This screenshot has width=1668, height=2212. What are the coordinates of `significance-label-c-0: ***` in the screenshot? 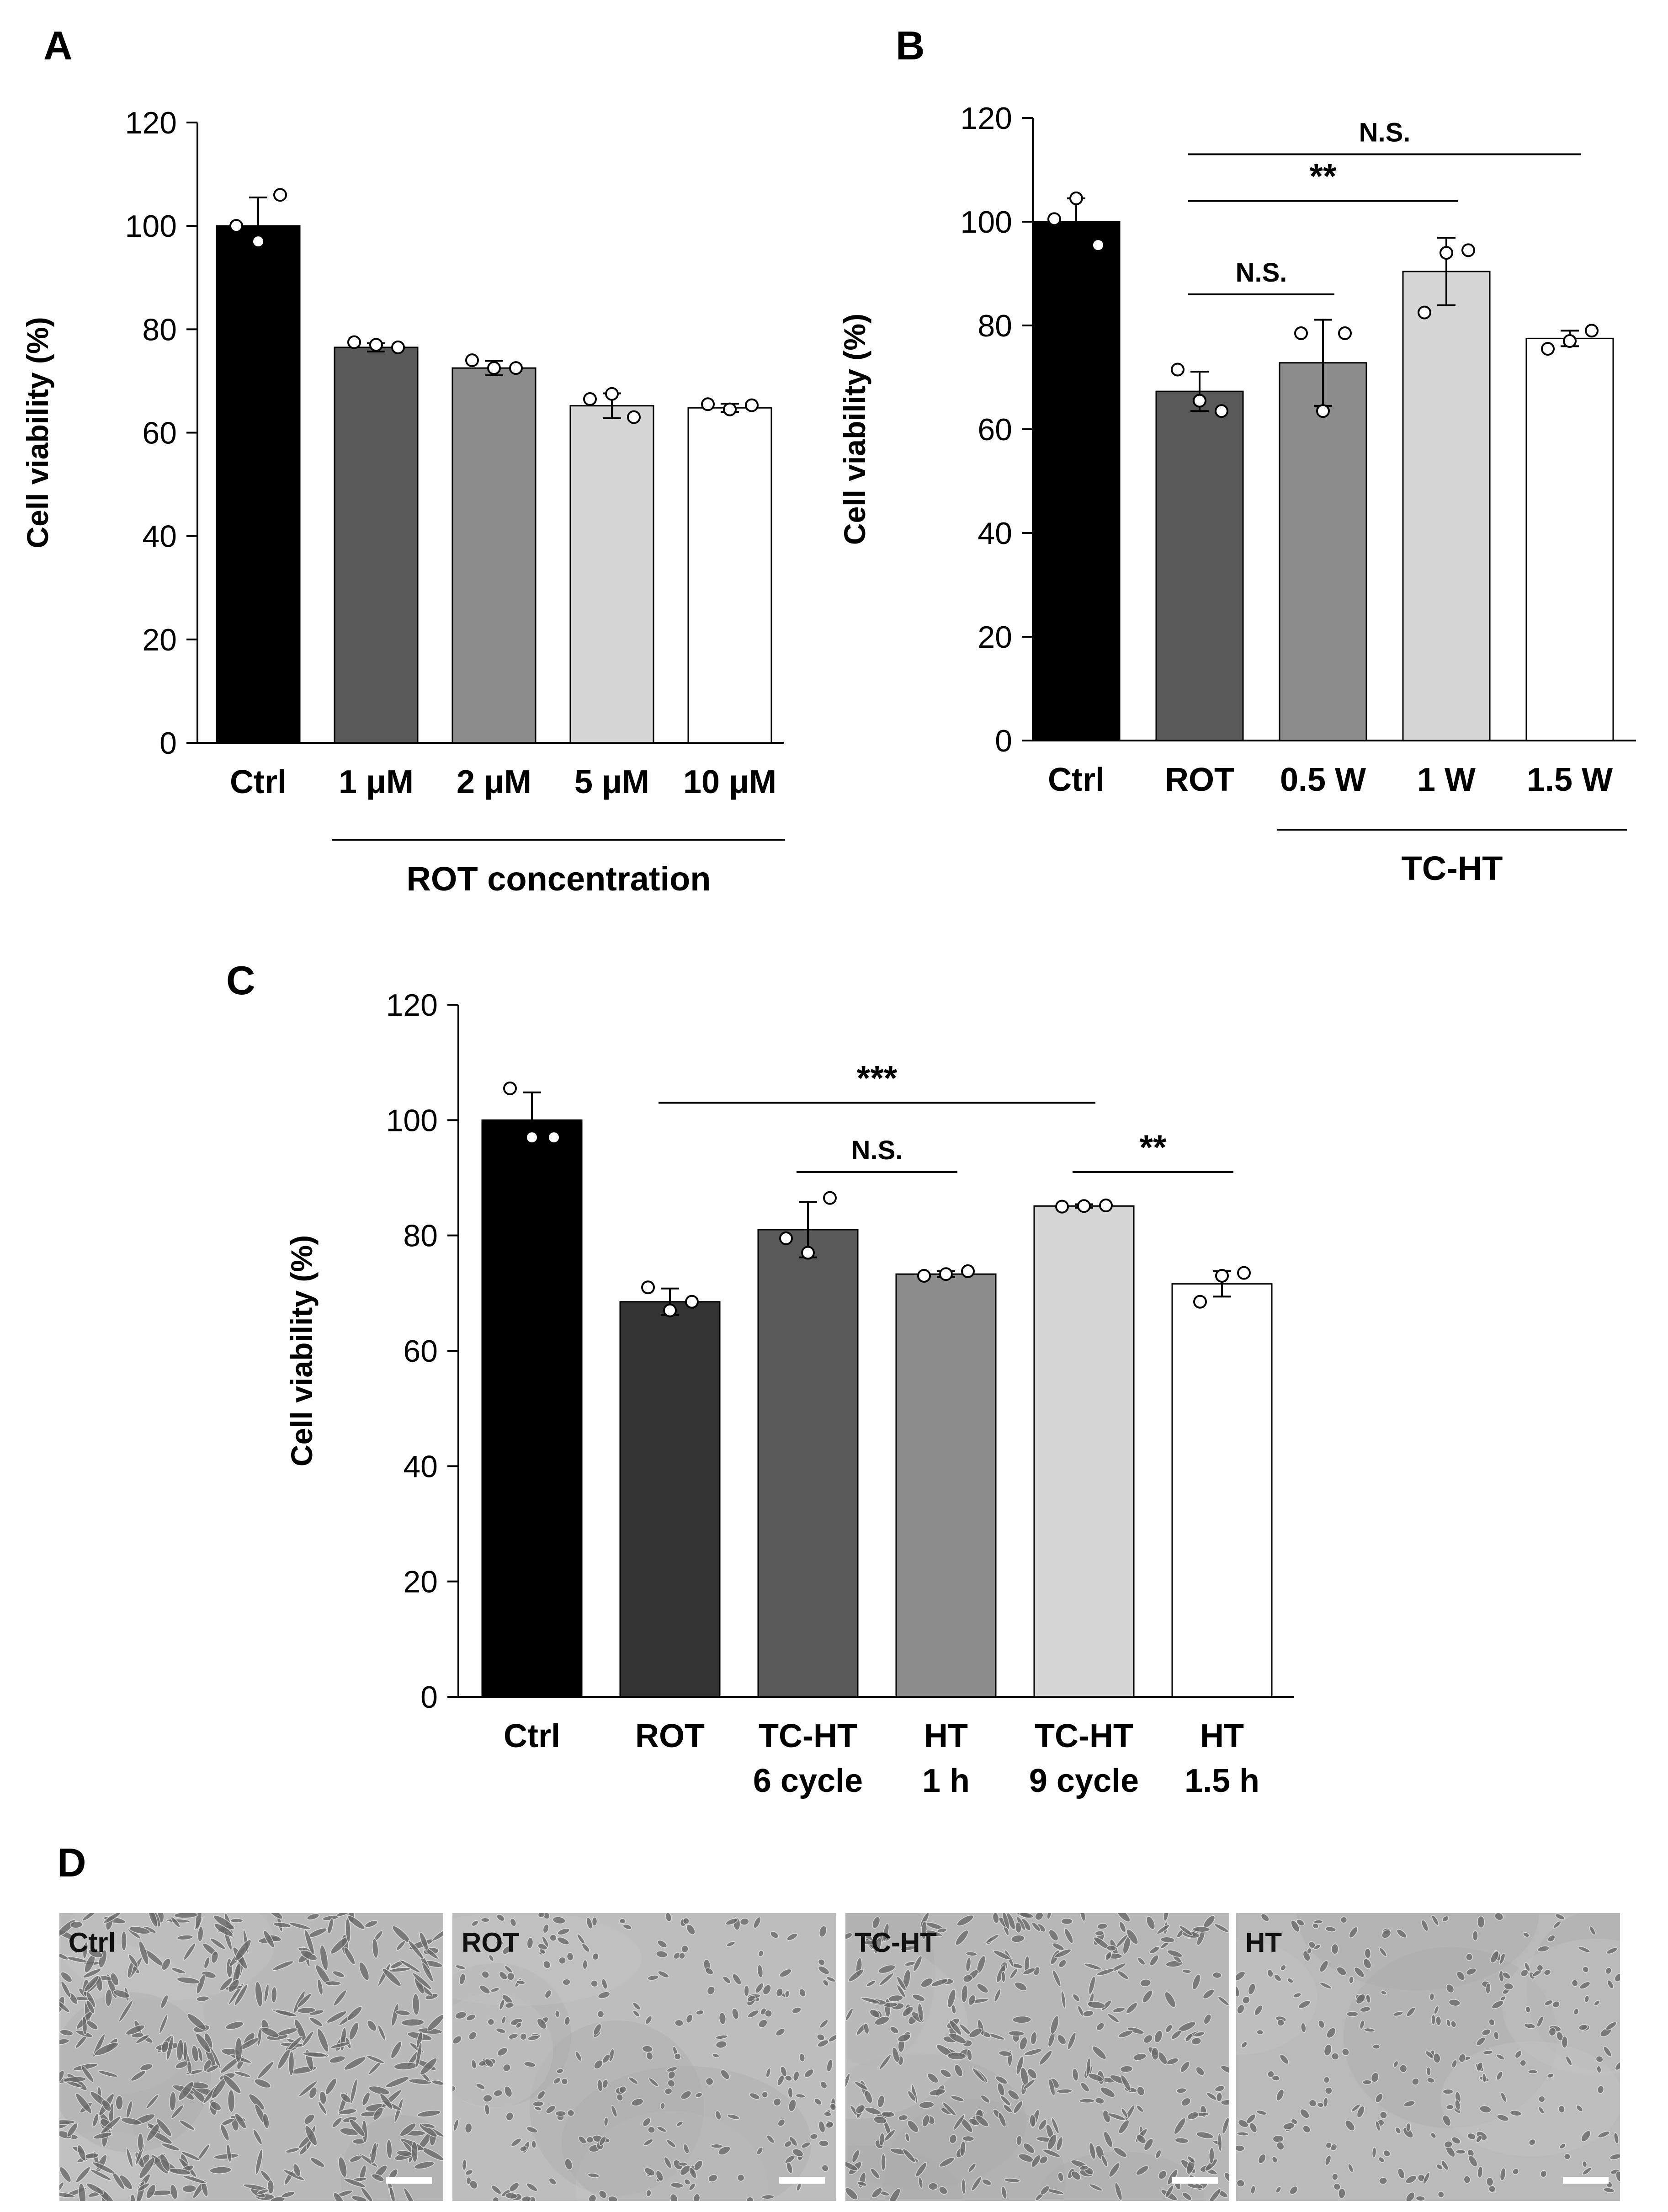 It's located at (877, 1078).